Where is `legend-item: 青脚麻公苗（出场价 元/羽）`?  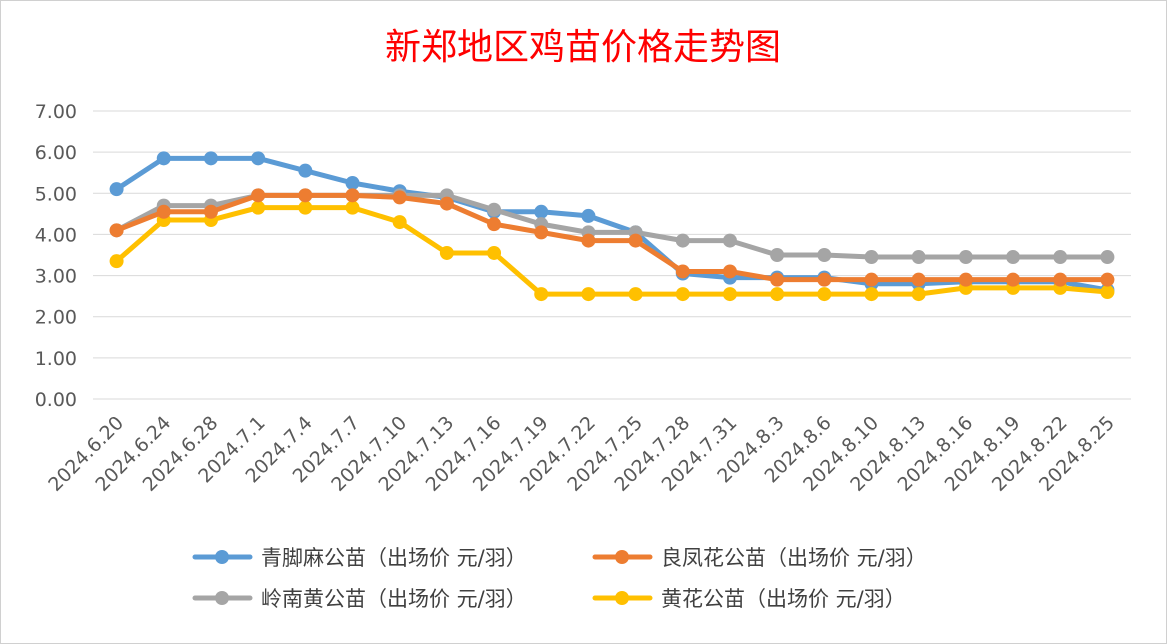 legend-item: 青脚麻公苗（出场价 元/羽） is located at coordinates (359, 558).